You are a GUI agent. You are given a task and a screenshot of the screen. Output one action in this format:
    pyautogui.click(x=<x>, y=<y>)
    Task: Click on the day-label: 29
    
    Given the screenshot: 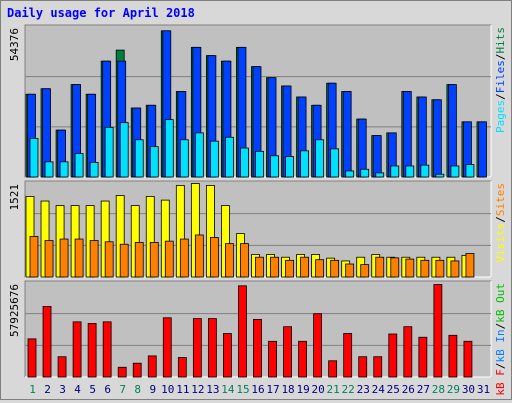 What is the action you would take?
    pyautogui.click(x=453, y=389)
    